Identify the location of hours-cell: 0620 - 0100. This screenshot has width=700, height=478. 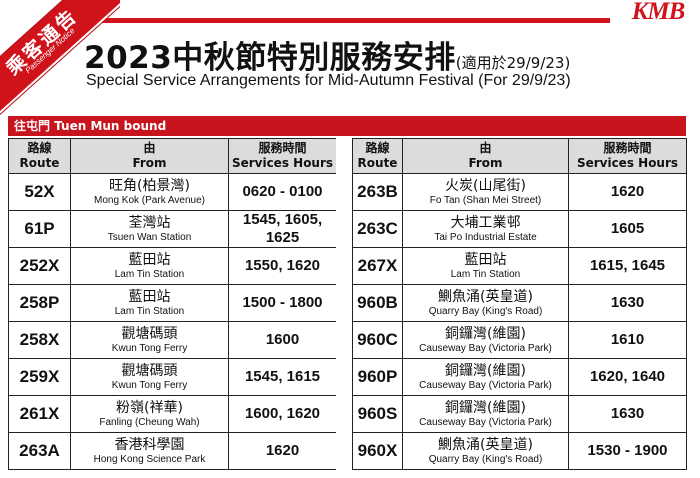
(282, 192).